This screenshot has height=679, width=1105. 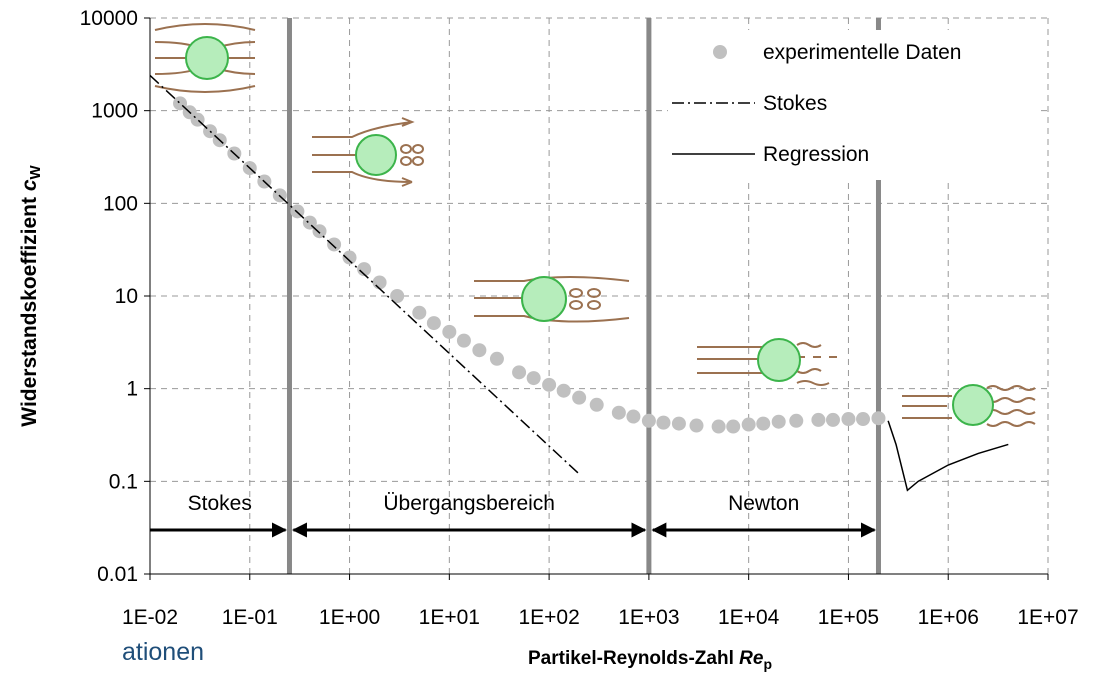 What do you see at coordinates (720, 52) in the screenshot?
I see `legend-marker` at bounding box center [720, 52].